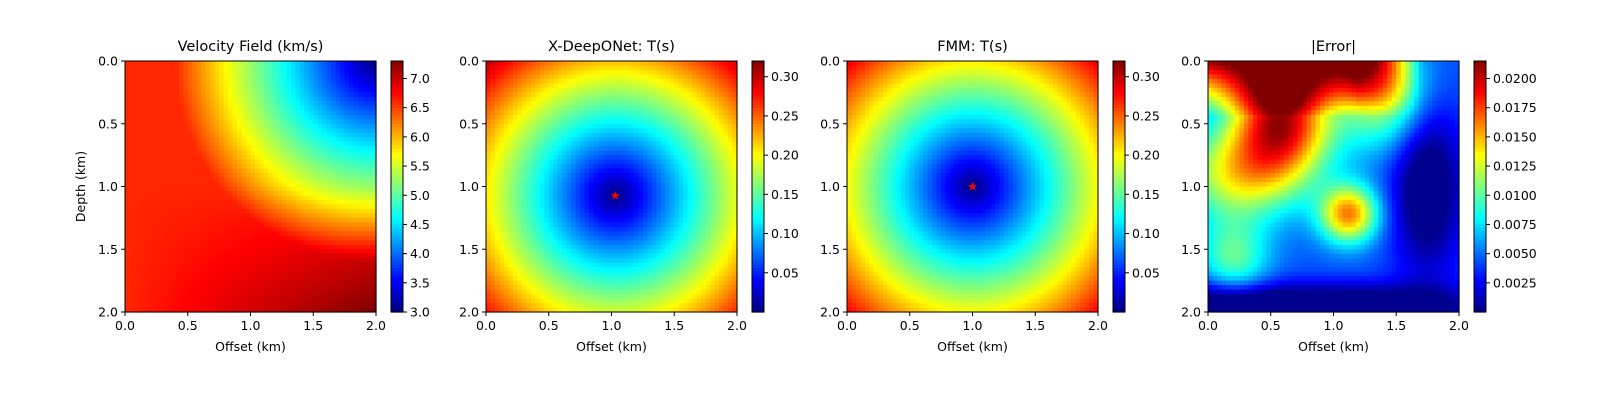 This screenshot has width=1600, height=400. I want to click on colorbar-tick-label: 7.0, so click(420, 78).